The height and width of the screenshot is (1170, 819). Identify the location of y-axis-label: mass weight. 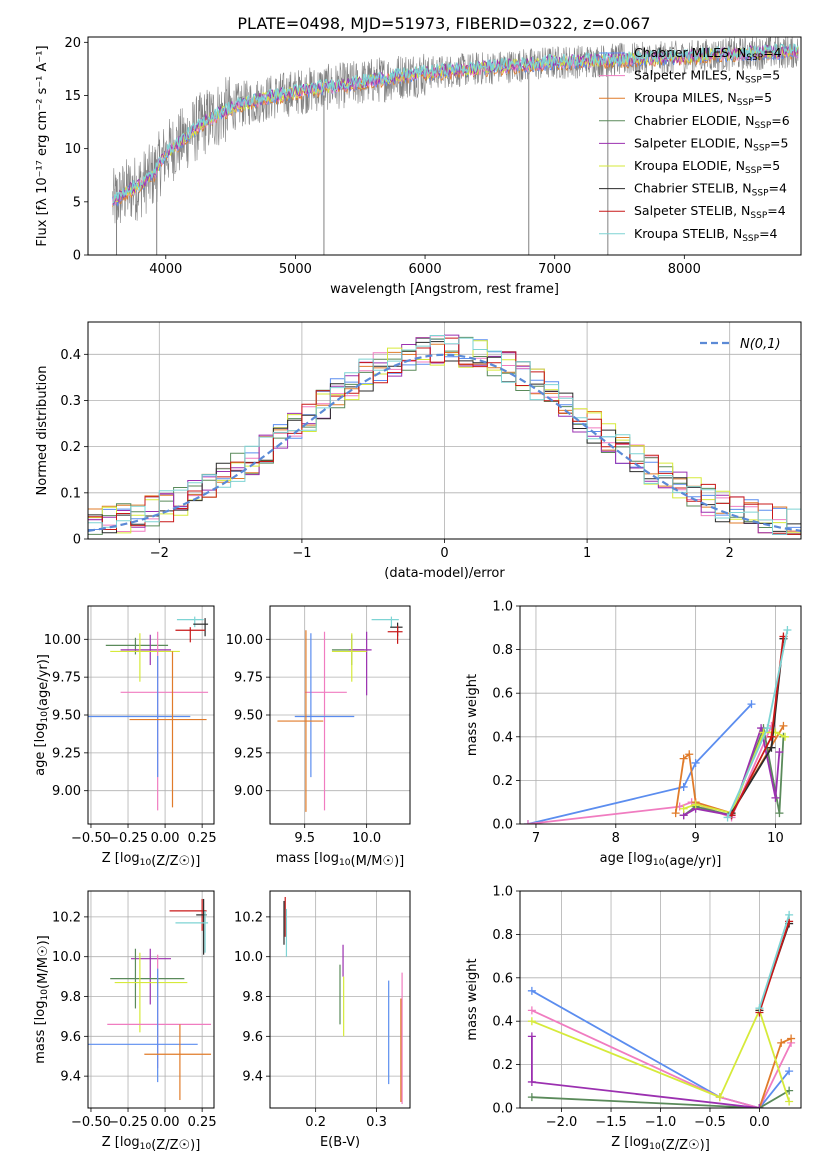
(472, 715).